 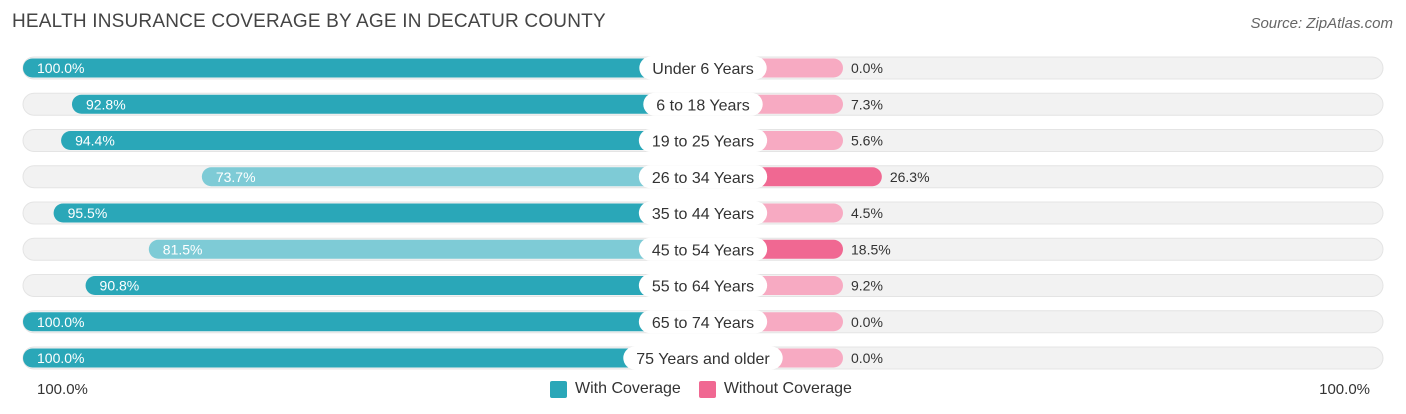 What do you see at coordinates (452, 177) in the screenshot?
I see `bar-with-coverage-26-to-34-years` at bounding box center [452, 177].